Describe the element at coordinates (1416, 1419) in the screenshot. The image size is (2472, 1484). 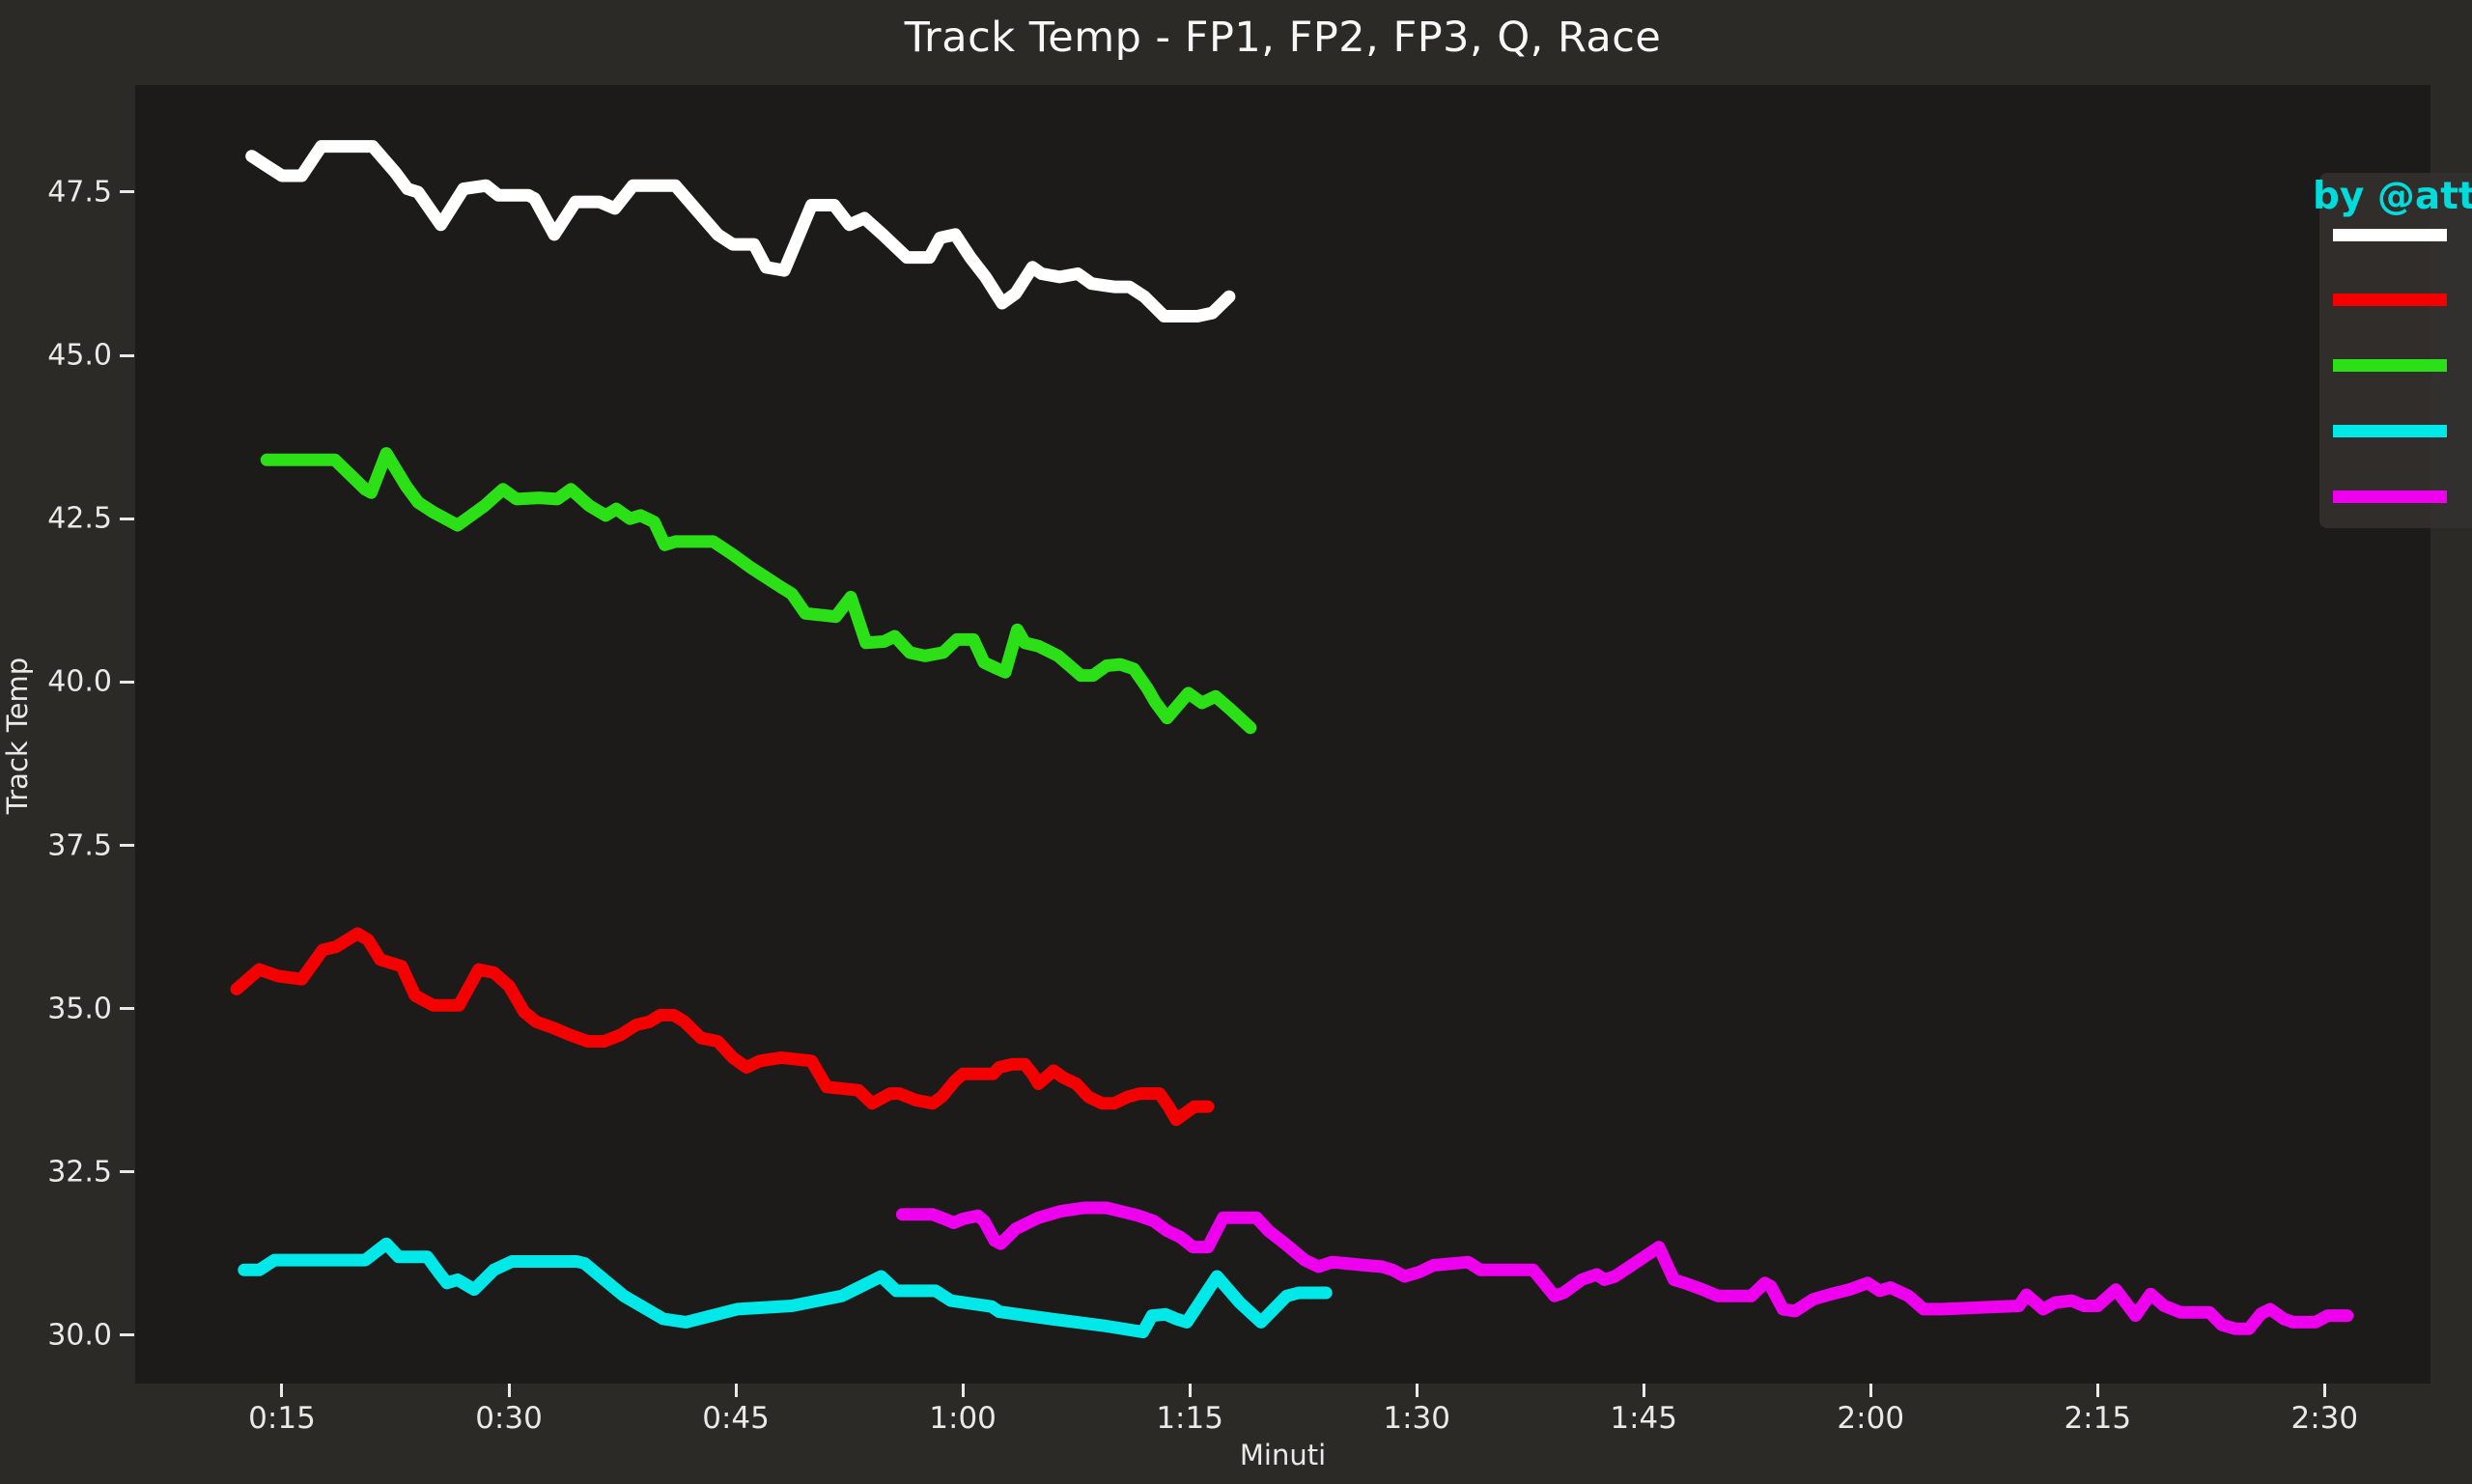
I see `x-tick-label: 1:30` at that location.